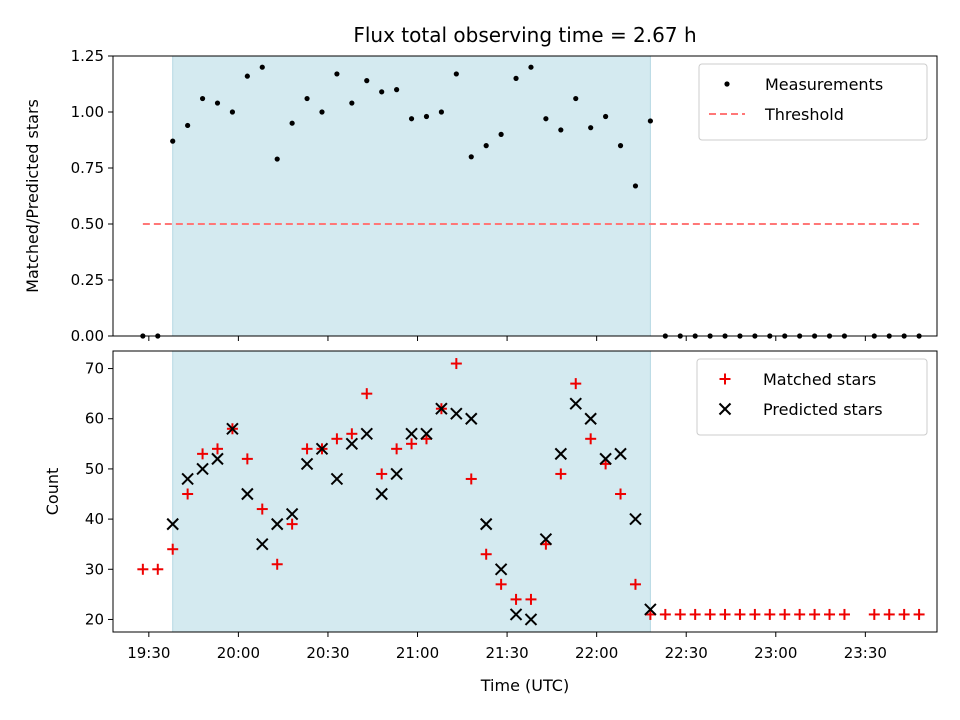 This screenshot has width=960, height=720. I want to click on legend-box, so click(813, 102).